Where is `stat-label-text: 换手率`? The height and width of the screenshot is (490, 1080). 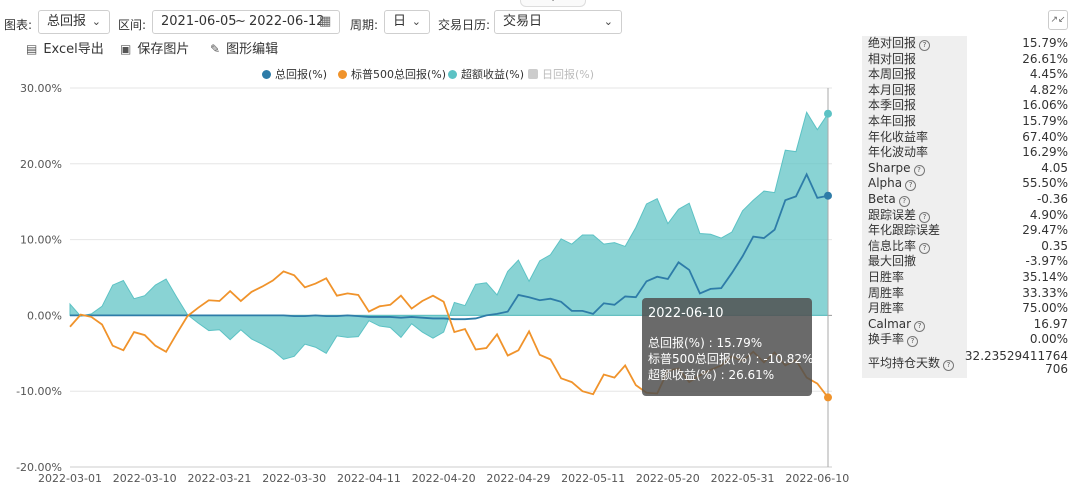
stat-label-text: 换手率 is located at coordinates (886, 339).